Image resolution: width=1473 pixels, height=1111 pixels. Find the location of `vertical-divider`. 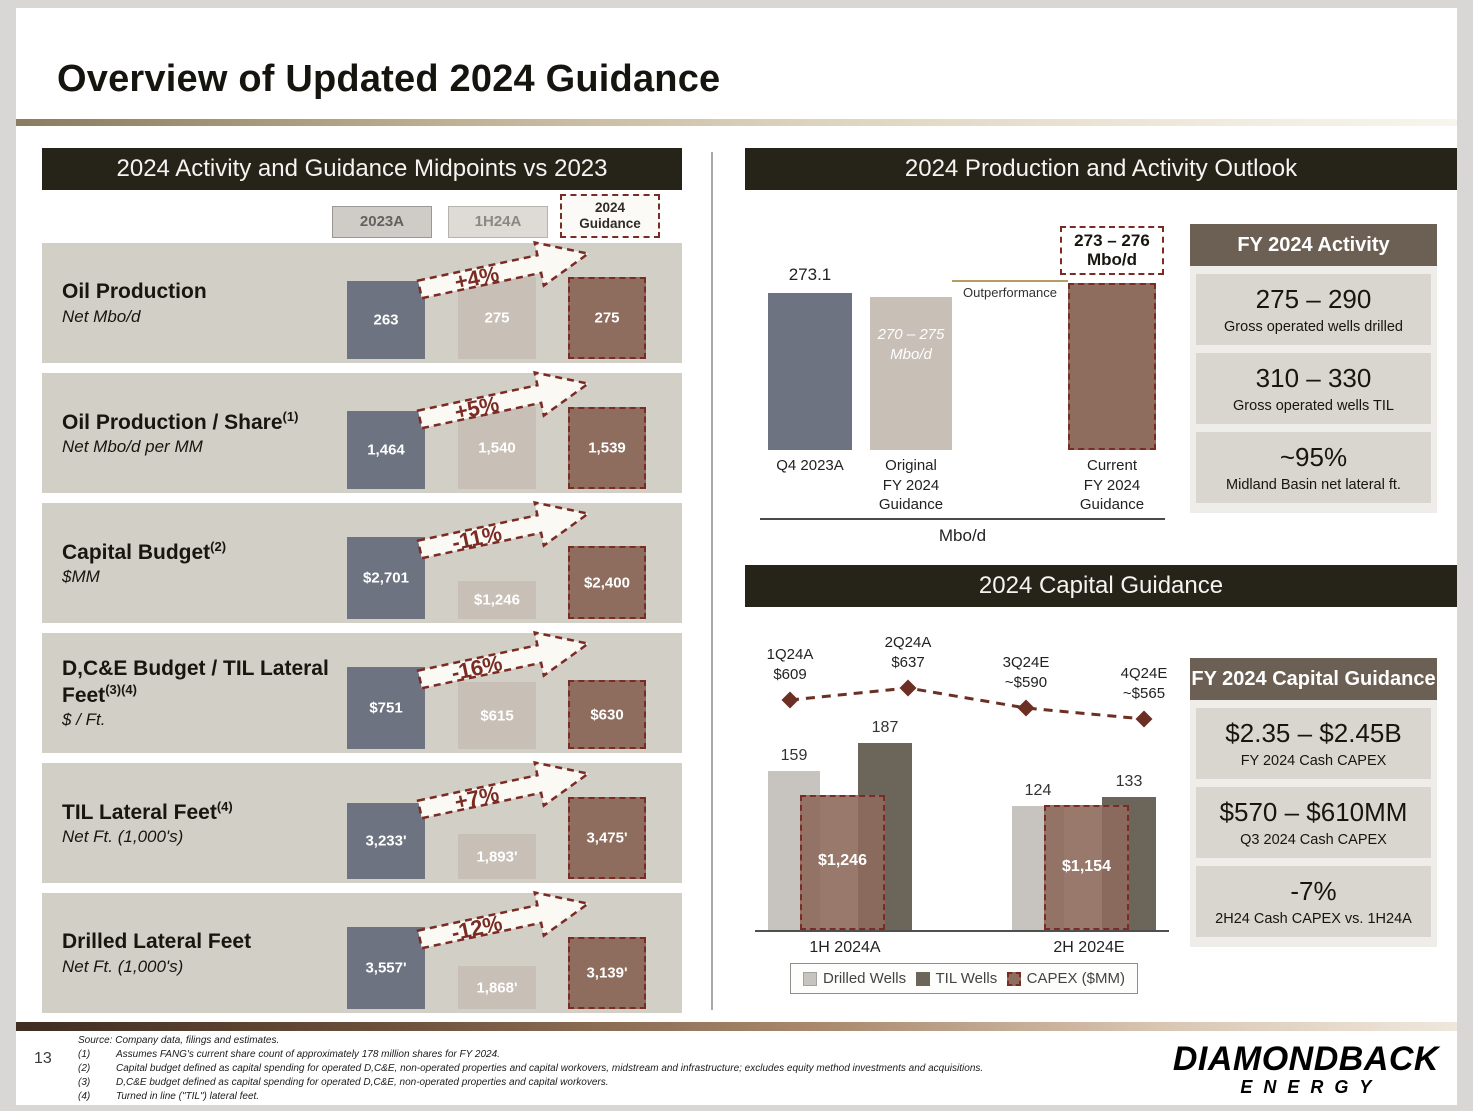

vertical-divider is located at coordinates (712, 581).